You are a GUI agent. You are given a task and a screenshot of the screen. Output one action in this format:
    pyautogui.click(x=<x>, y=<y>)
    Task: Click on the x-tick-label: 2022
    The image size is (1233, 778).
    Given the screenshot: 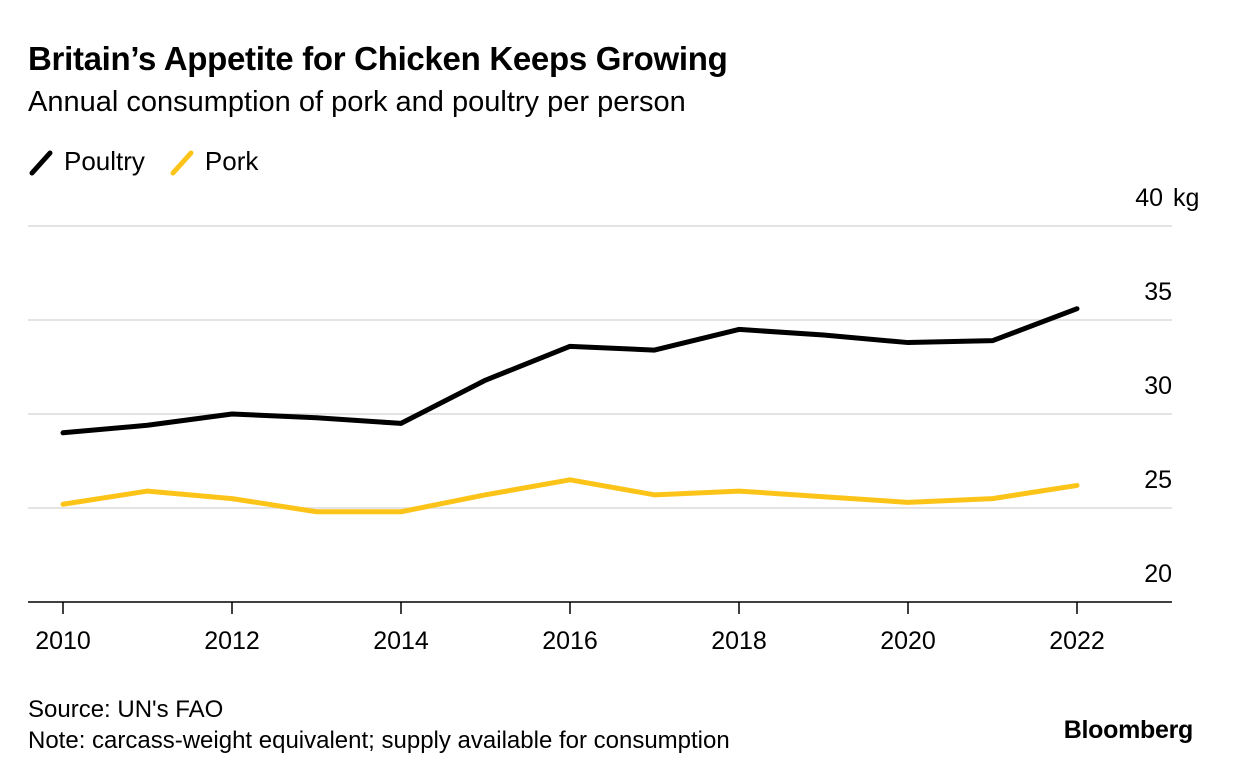 What is the action you would take?
    pyautogui.click(x=1077, y=641)
    